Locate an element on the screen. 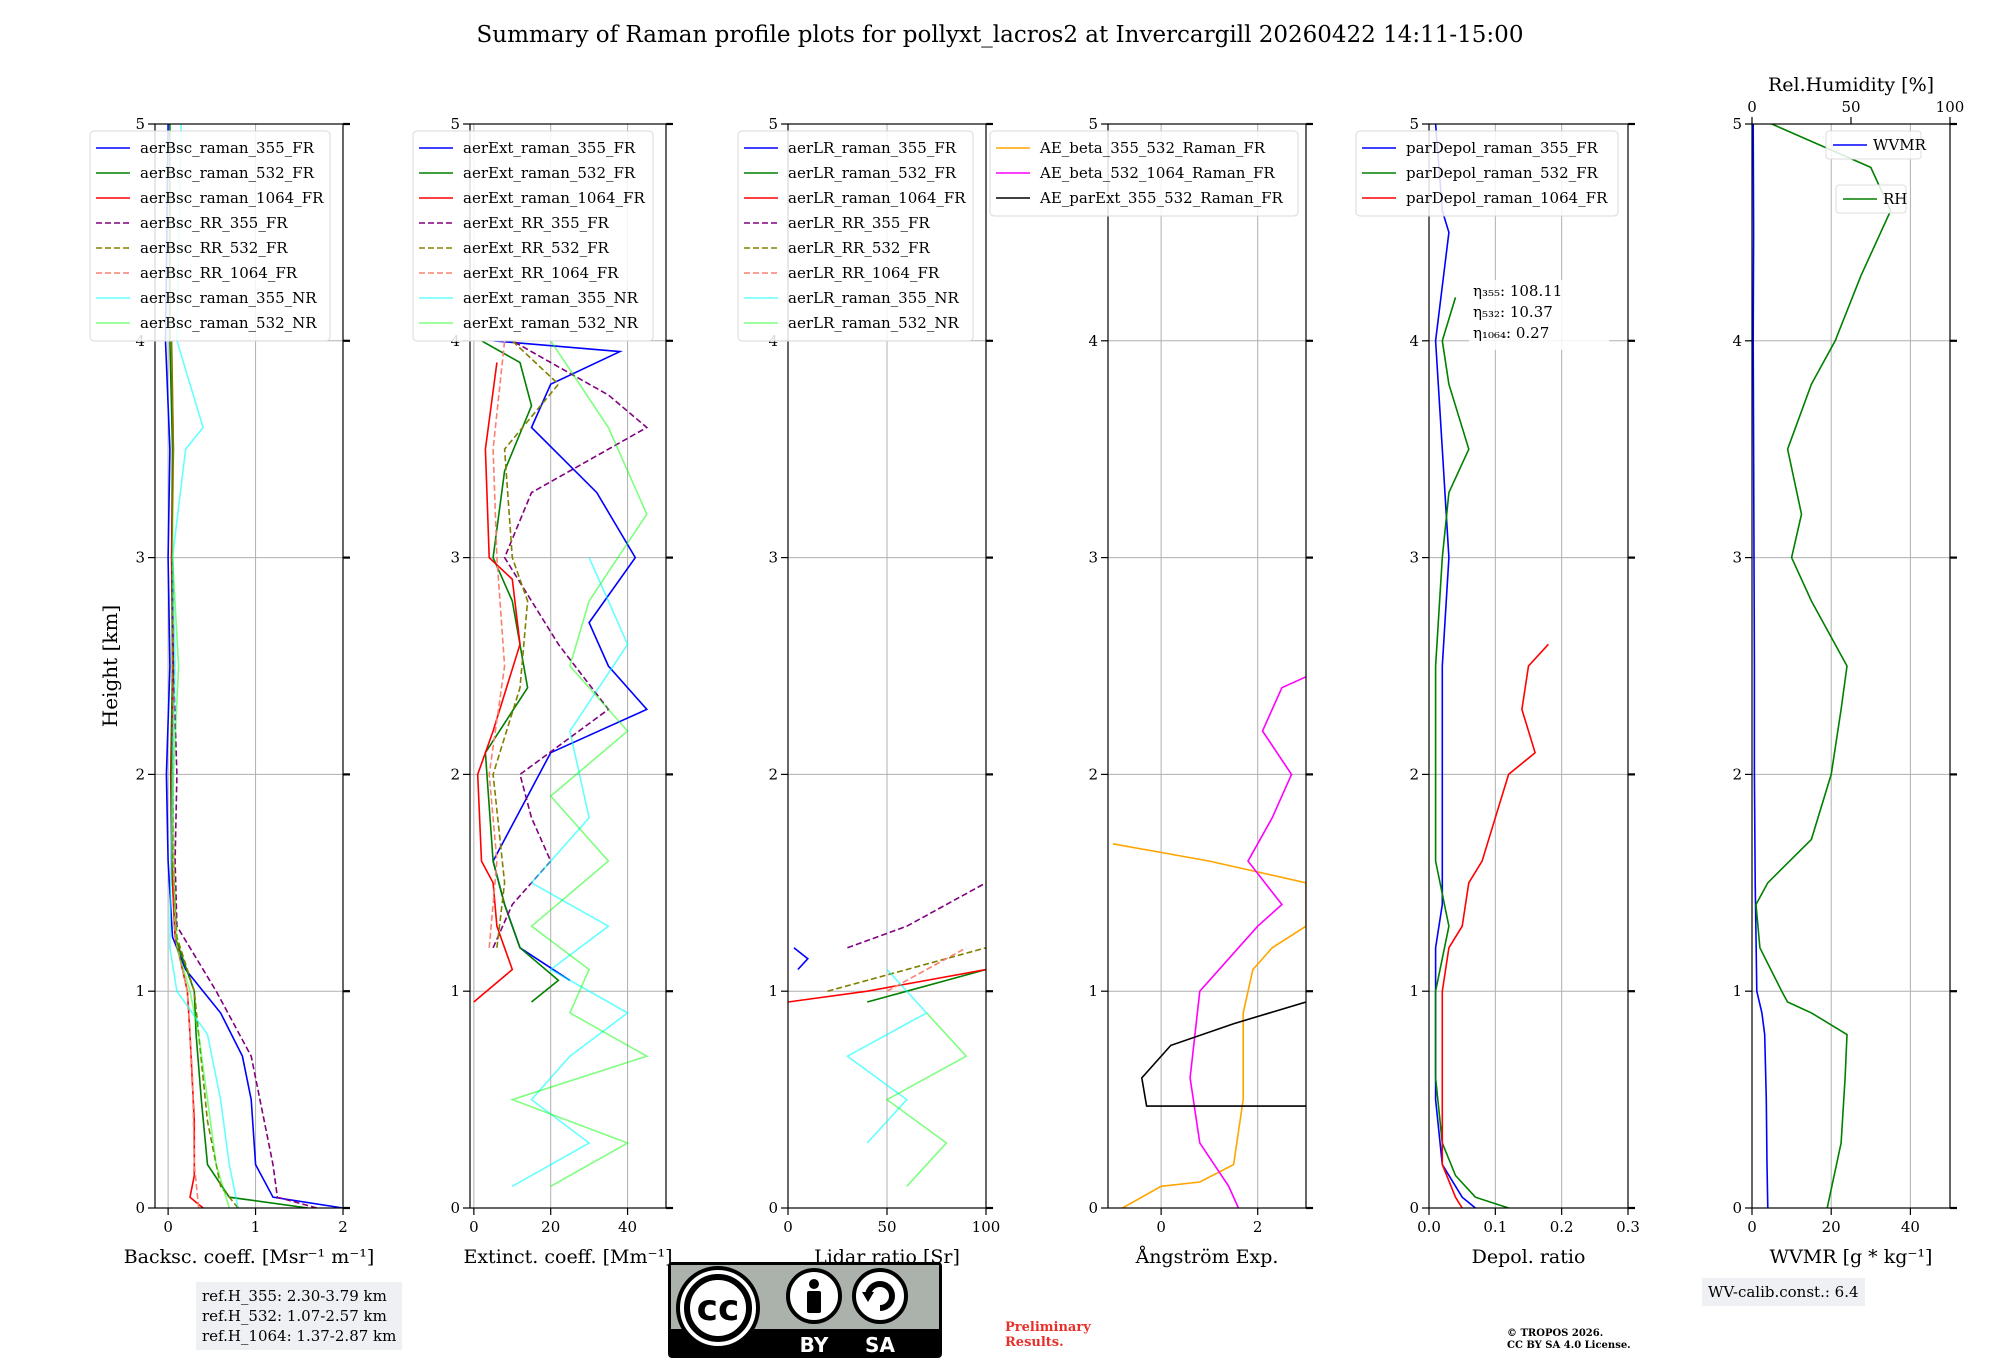 The image size is (2000, 1360). series-line-aerExt_raman_1064_FR is located at coordinates (497, 682).